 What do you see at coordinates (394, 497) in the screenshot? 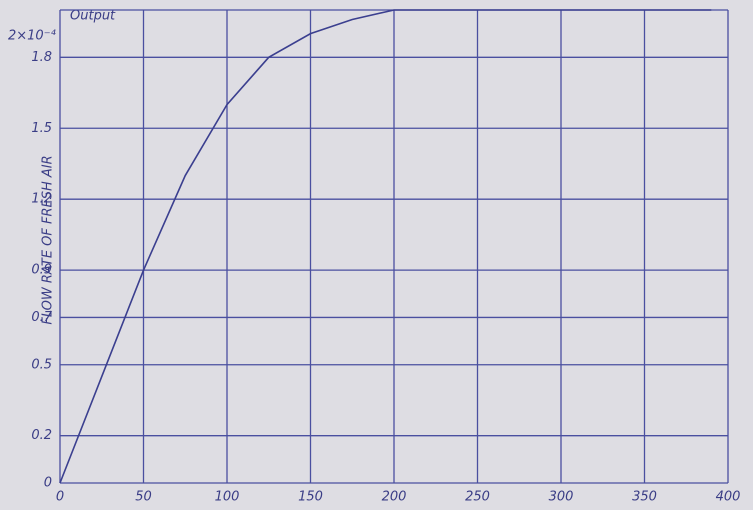
I see `x-tick-label: 200` at bounding box center [394, 497].